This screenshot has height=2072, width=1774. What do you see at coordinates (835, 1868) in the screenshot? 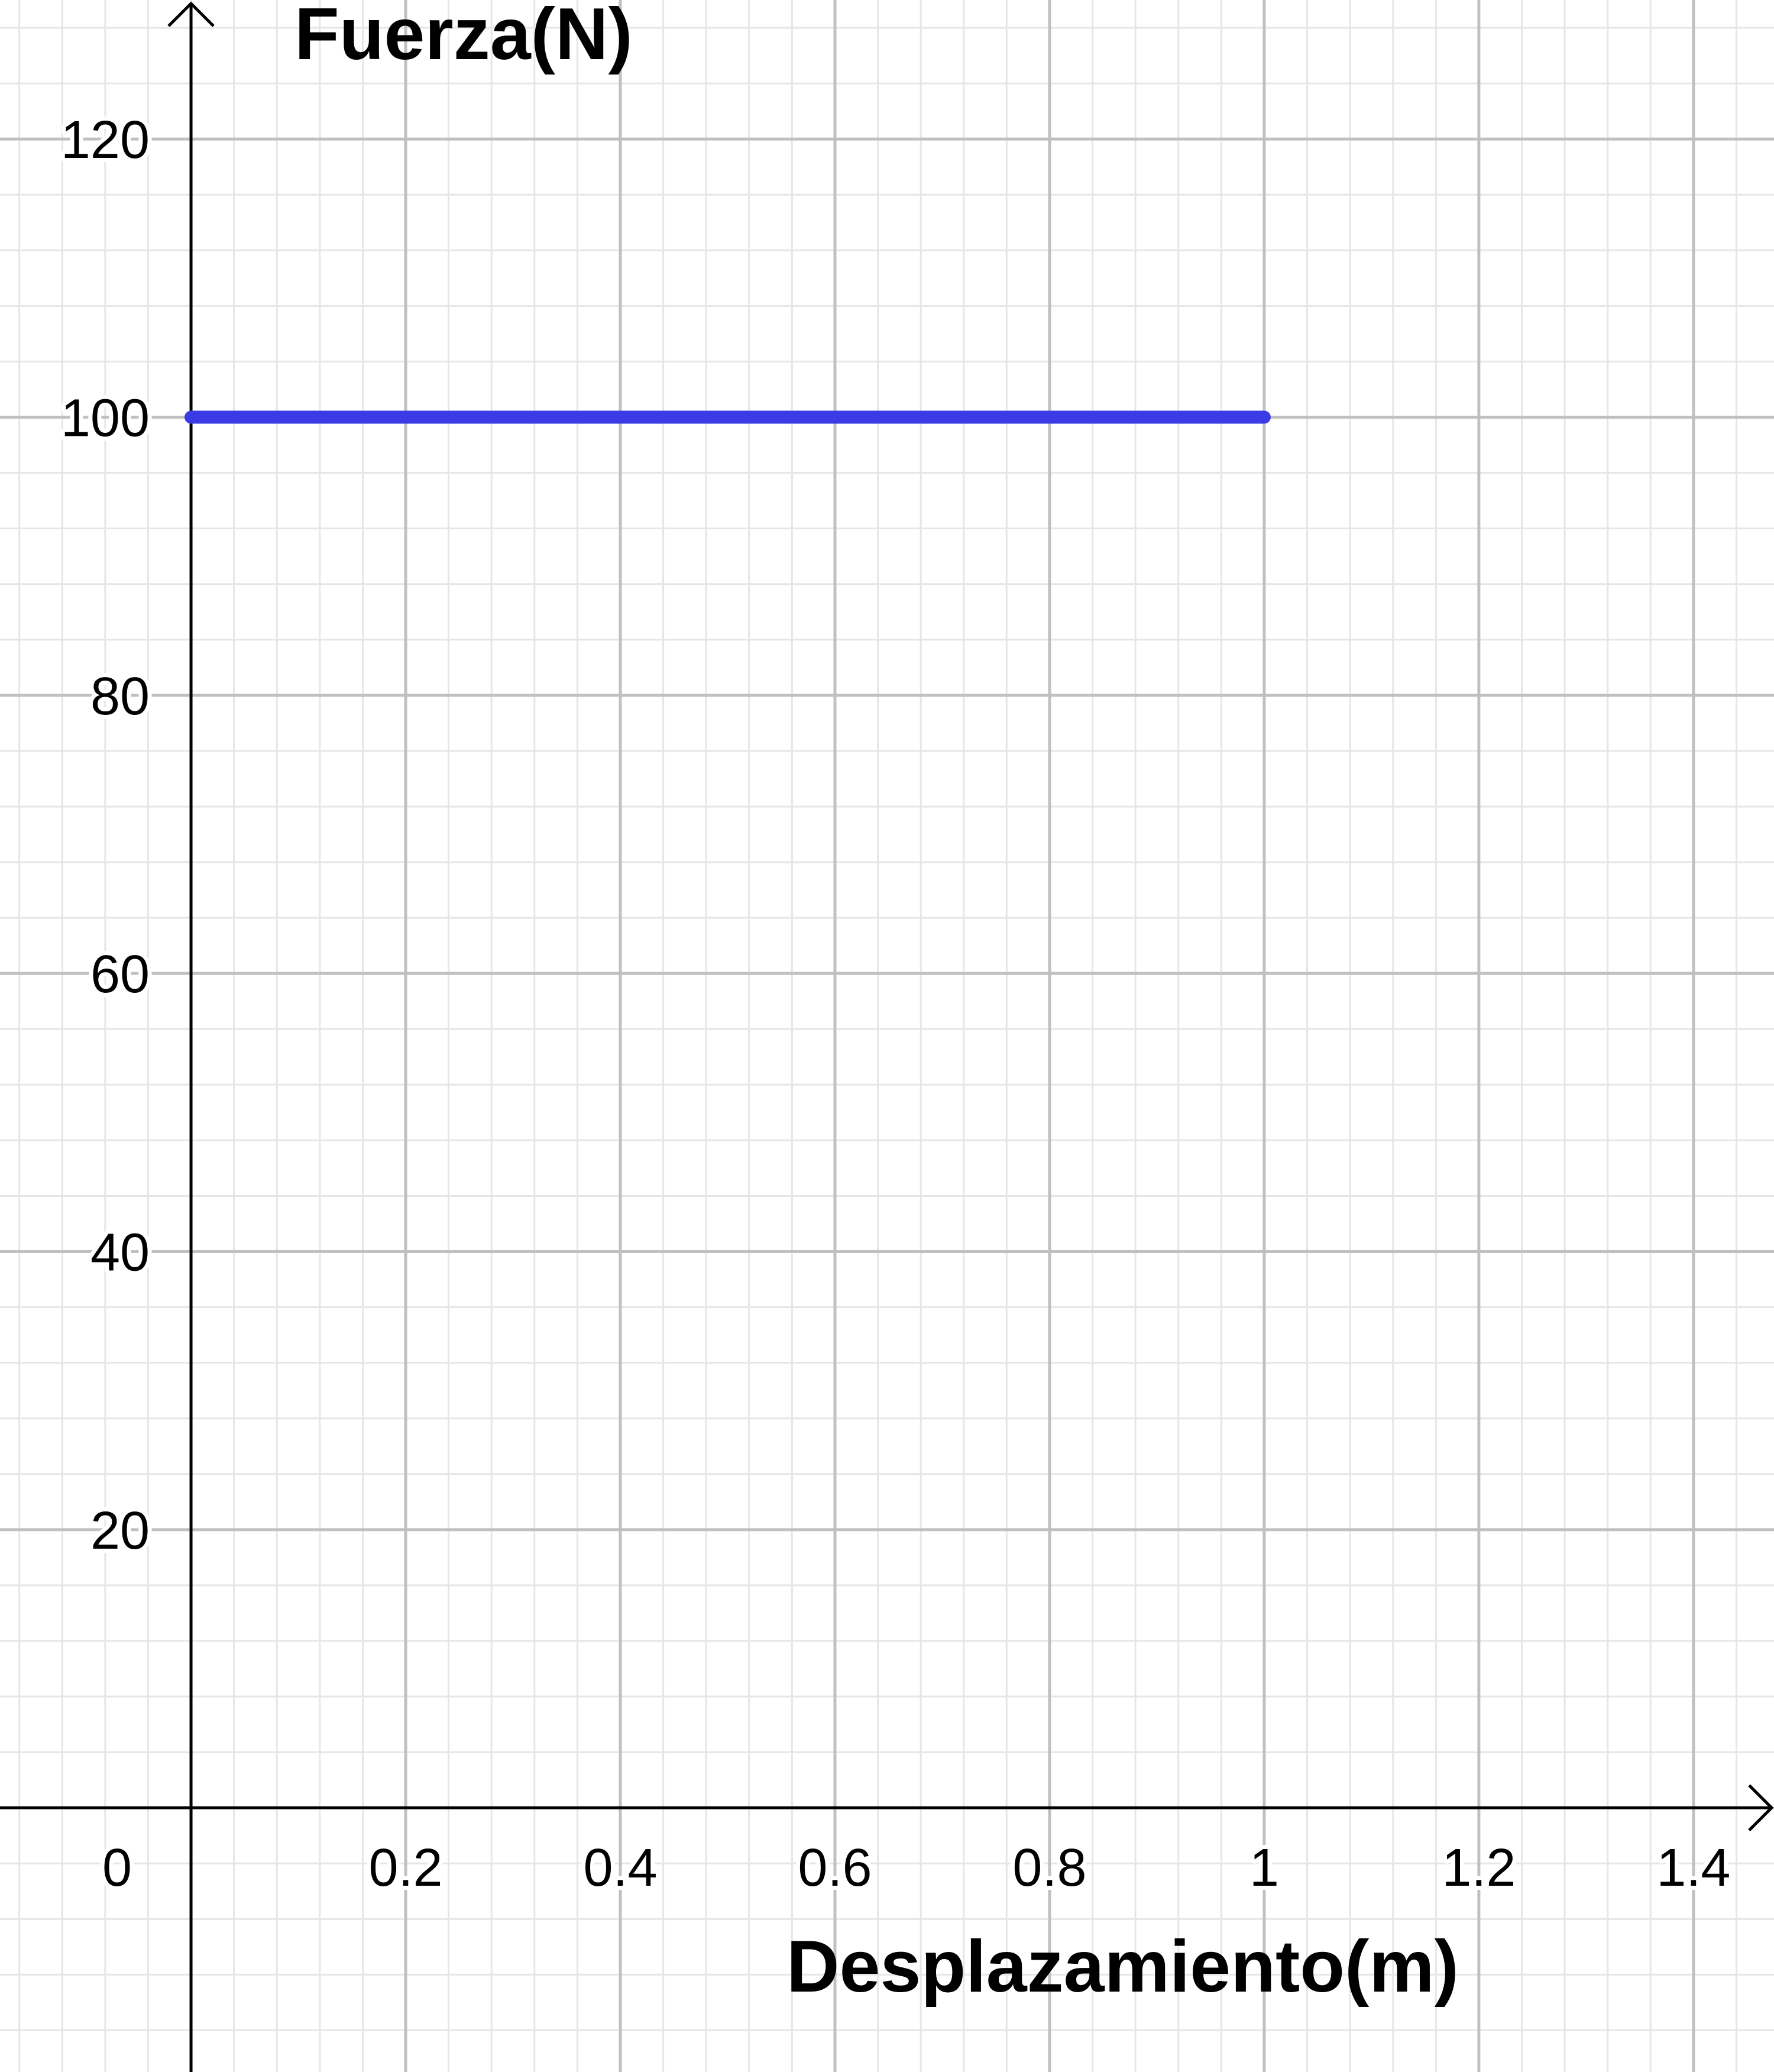
I see `x-tick-label: 0.6` at bounding box center [835, 1868].